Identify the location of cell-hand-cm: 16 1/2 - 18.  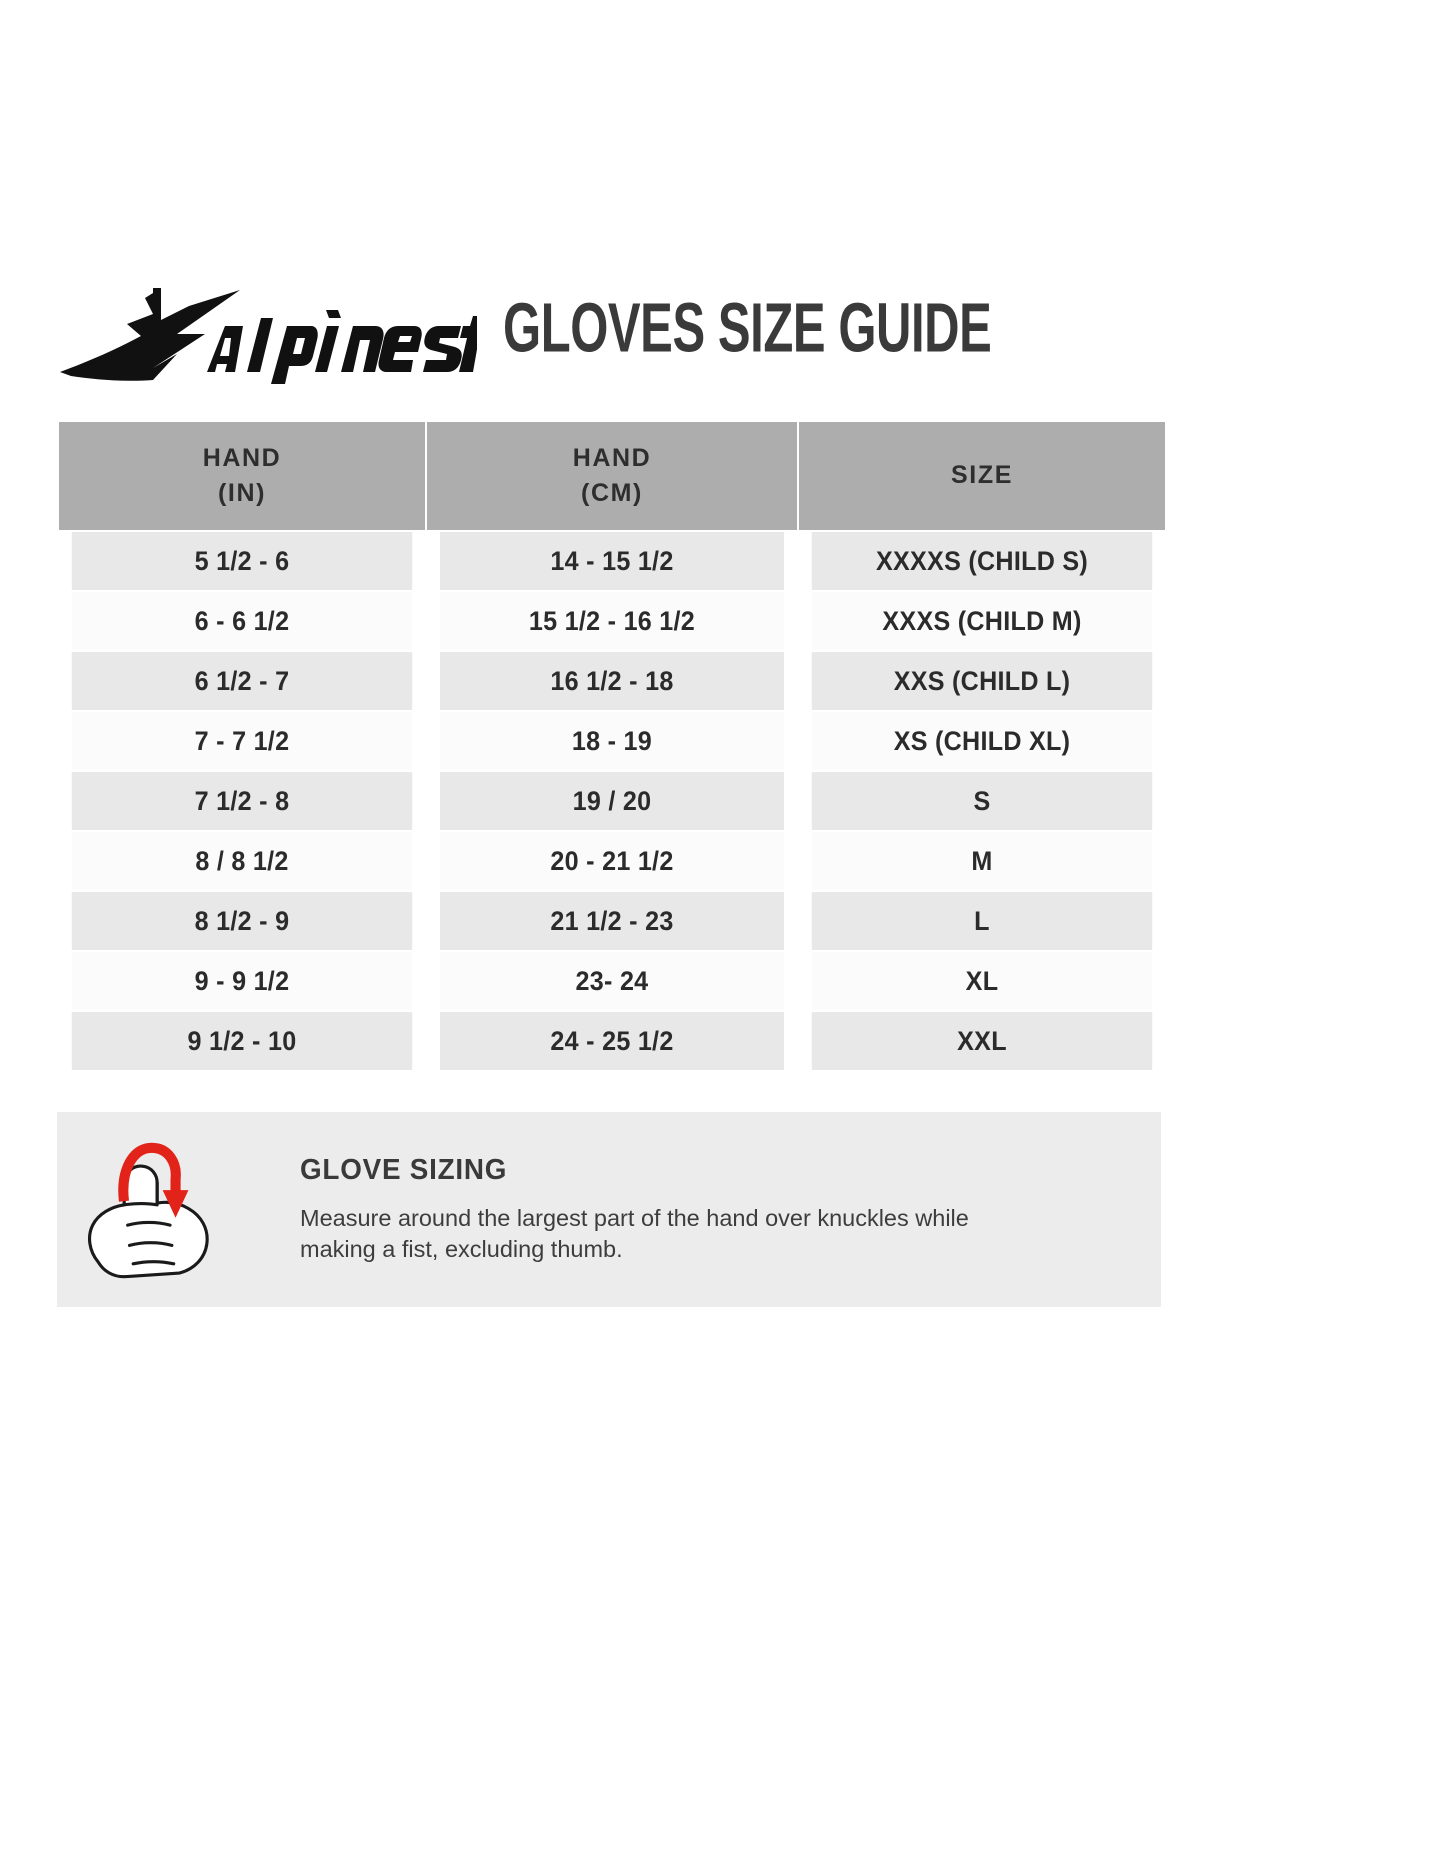
(612, 681).